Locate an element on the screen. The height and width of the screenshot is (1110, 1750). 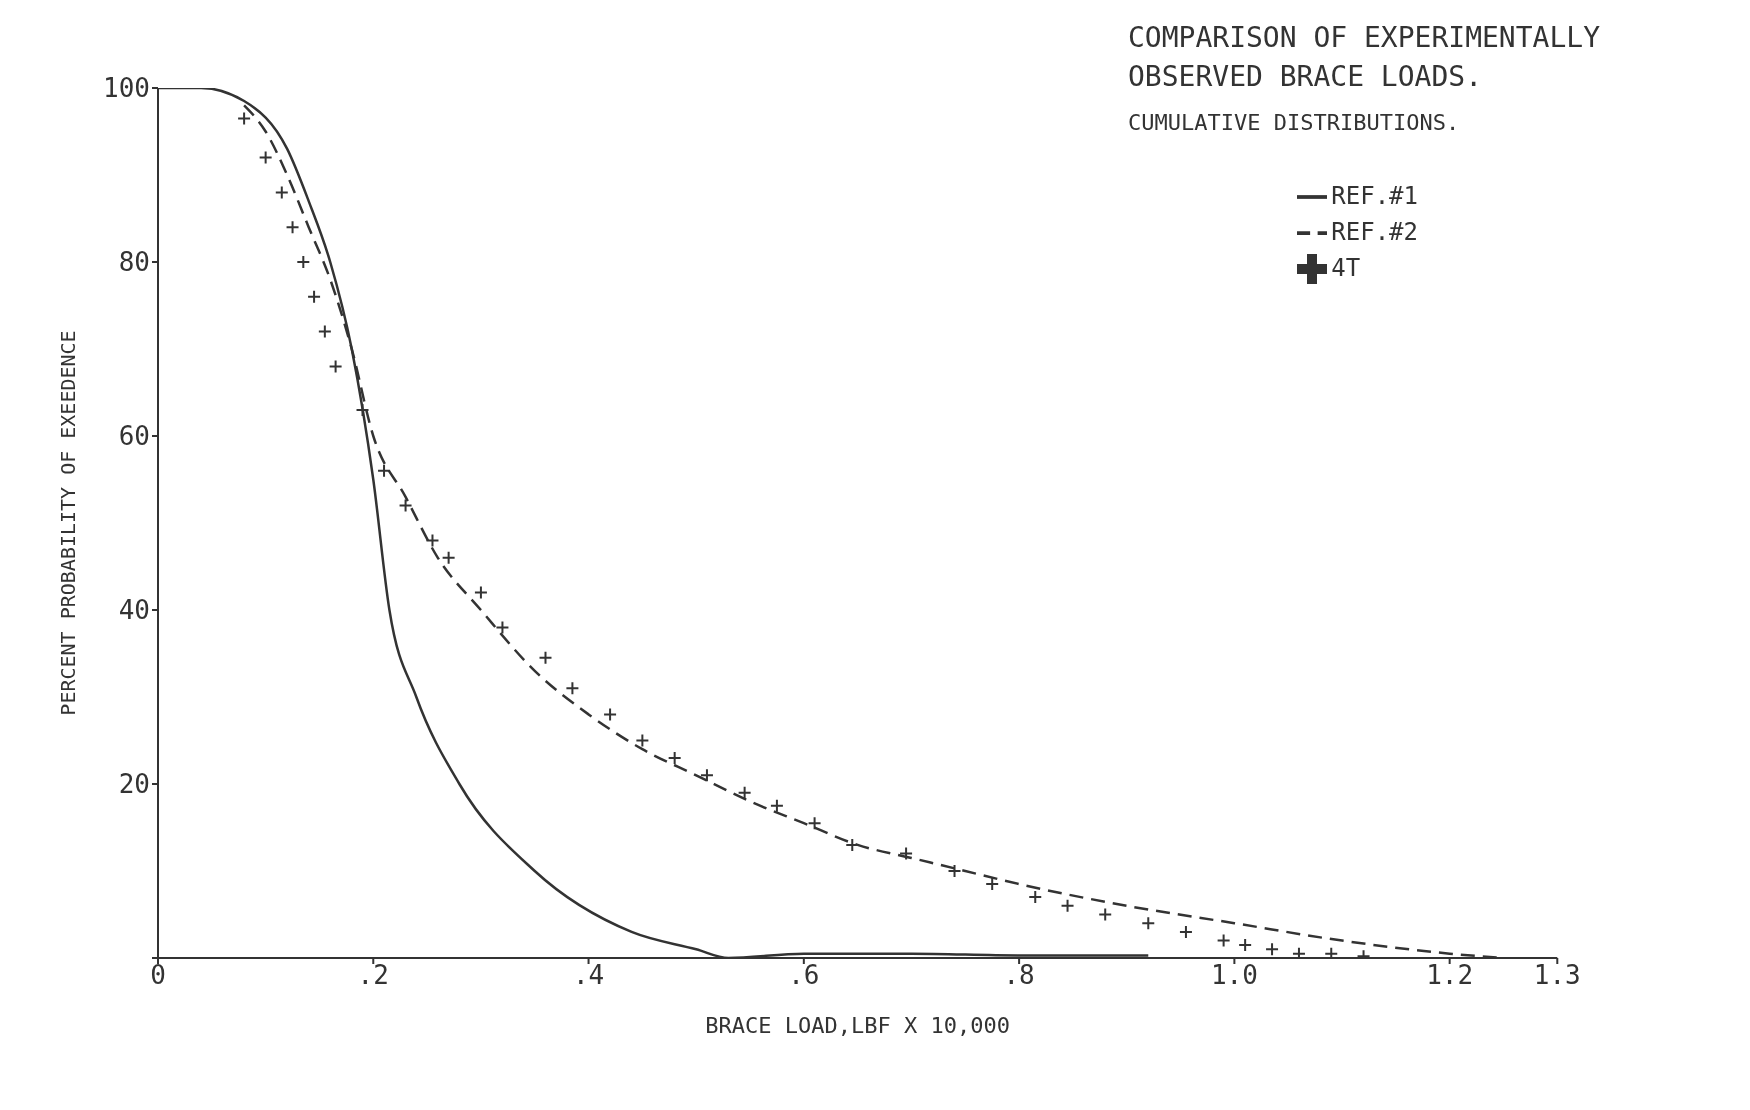
y-tick-label: 40 is located at coordinates (134, 610).